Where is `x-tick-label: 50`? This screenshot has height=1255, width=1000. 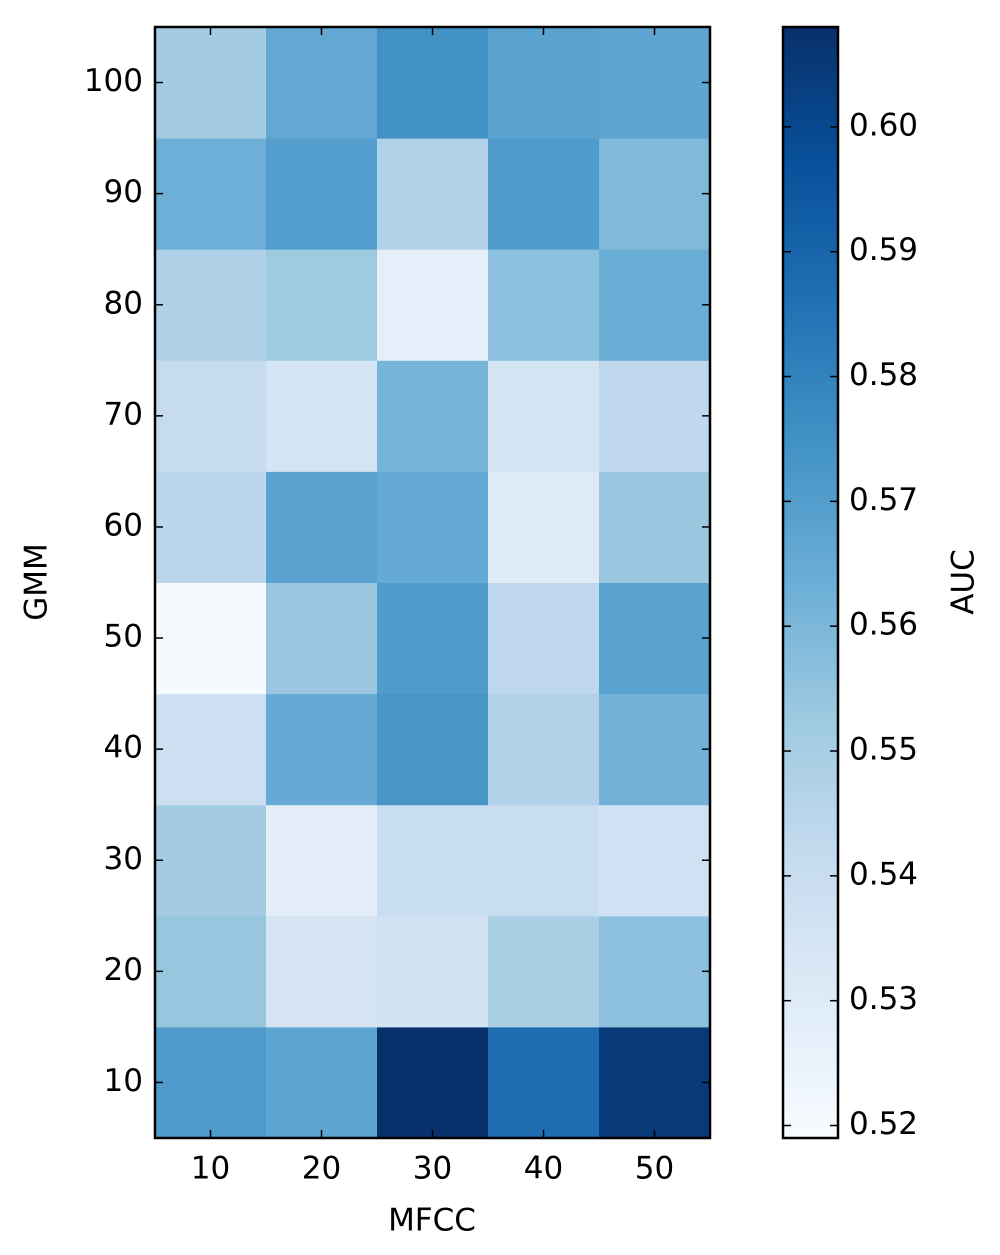 x-tick-label: 50 is located at coordinates (654, 1169).